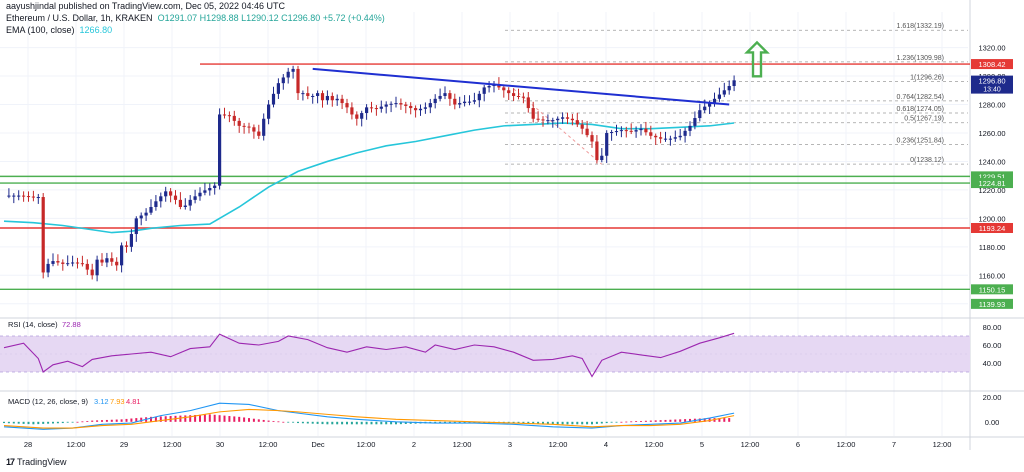 Image resolution: width=1024 pixels, height=472 pixels. I want to click on fib-level-label: 1(1296.26), so click(927, 77).